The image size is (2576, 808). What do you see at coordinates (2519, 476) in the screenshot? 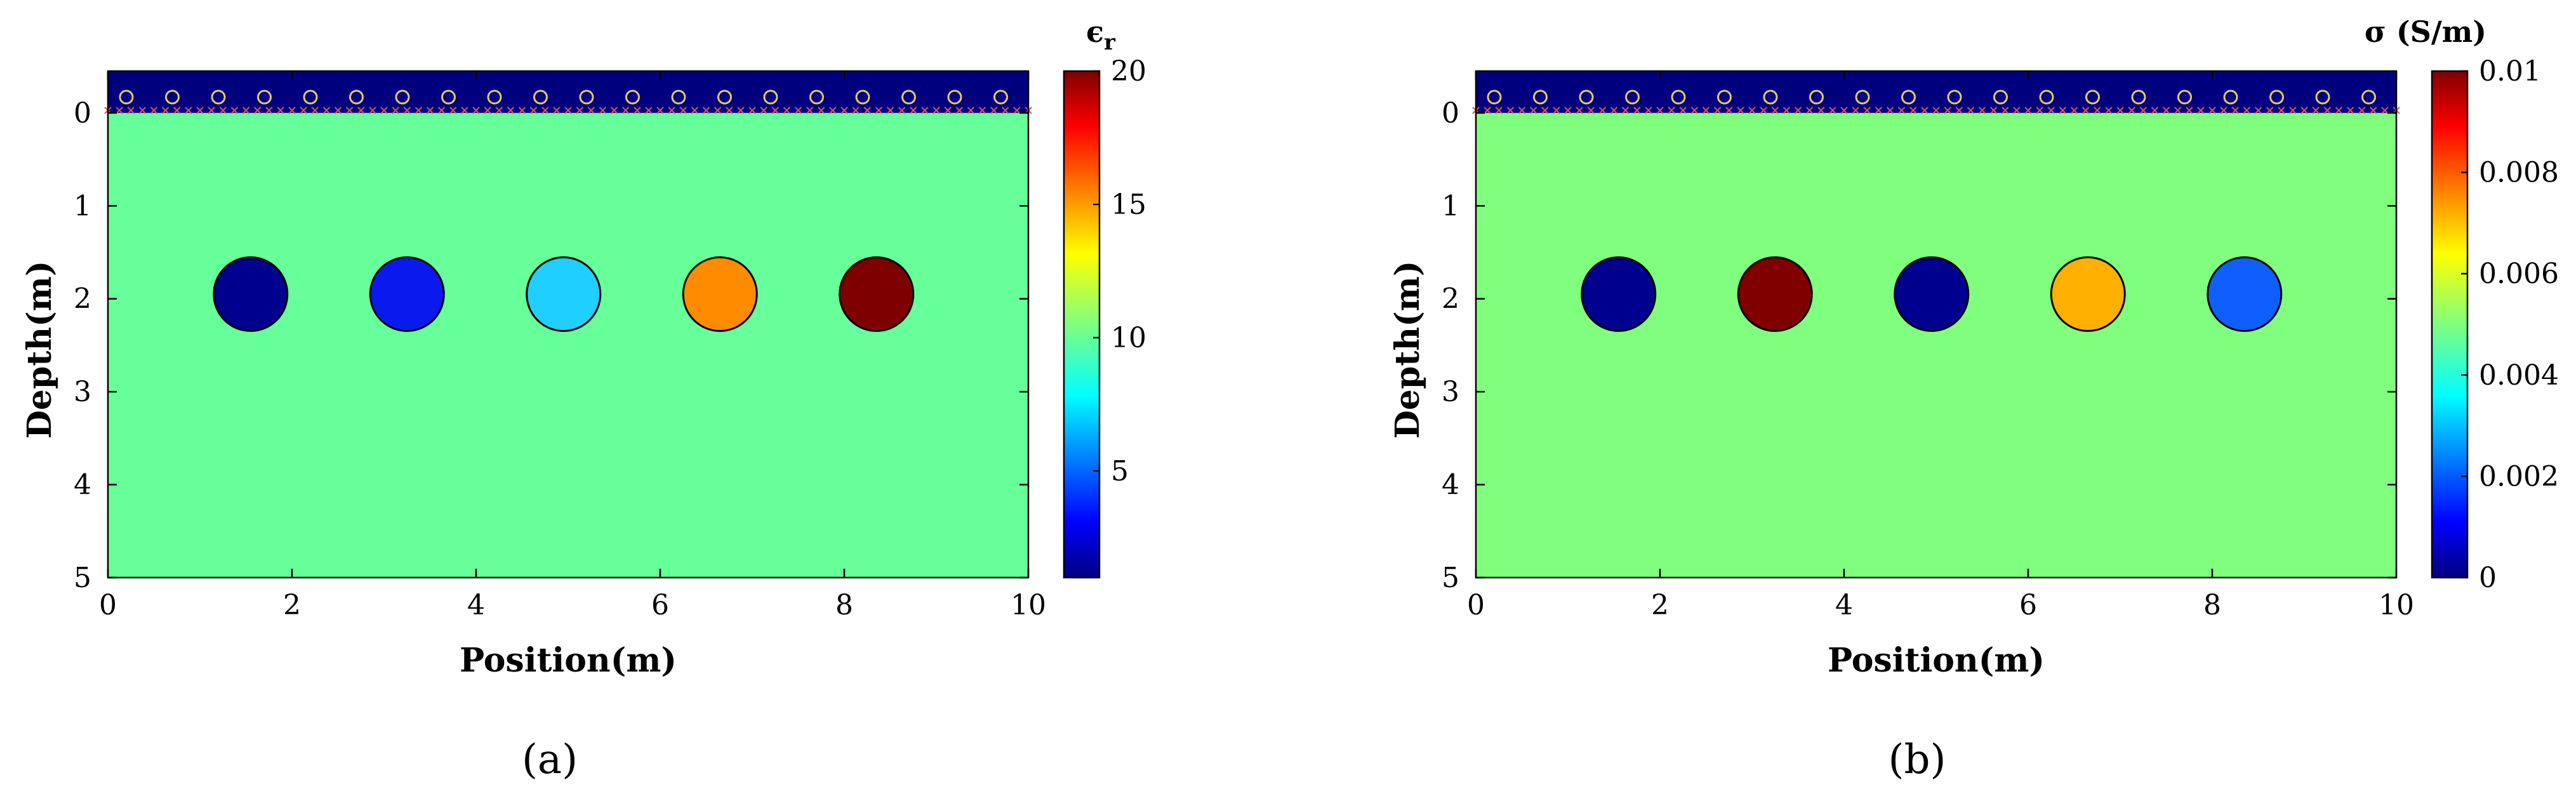
I see `colorbar-tick-label: 0.002` at bounding box center [2519, 476].